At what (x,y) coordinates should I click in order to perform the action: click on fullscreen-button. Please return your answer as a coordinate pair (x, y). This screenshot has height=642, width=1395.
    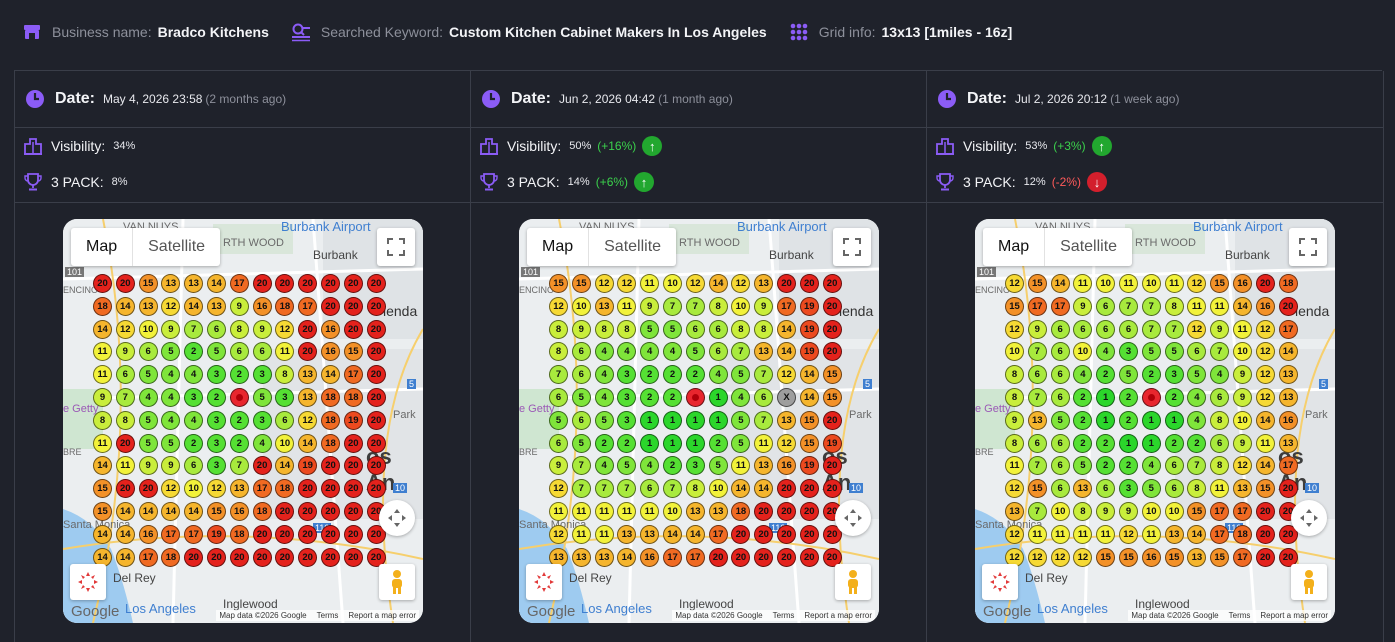
    Looking at the image, I should click on (1308, 247).